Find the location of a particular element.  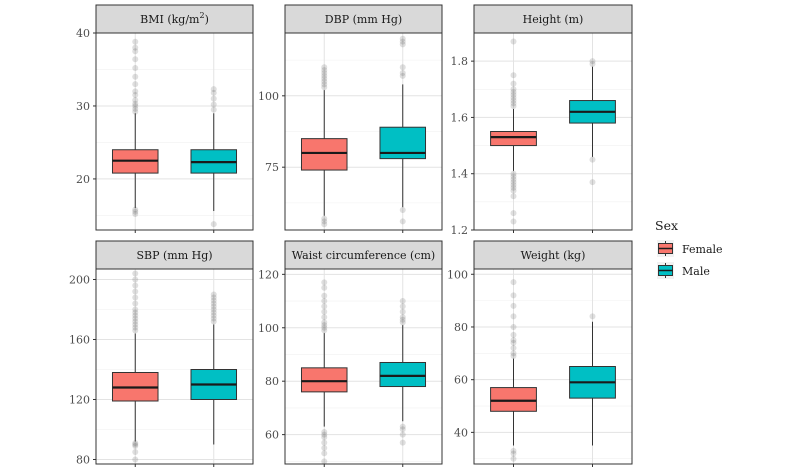

facet-title: SBP (mm Hg) is located at coordinates (174, 255).